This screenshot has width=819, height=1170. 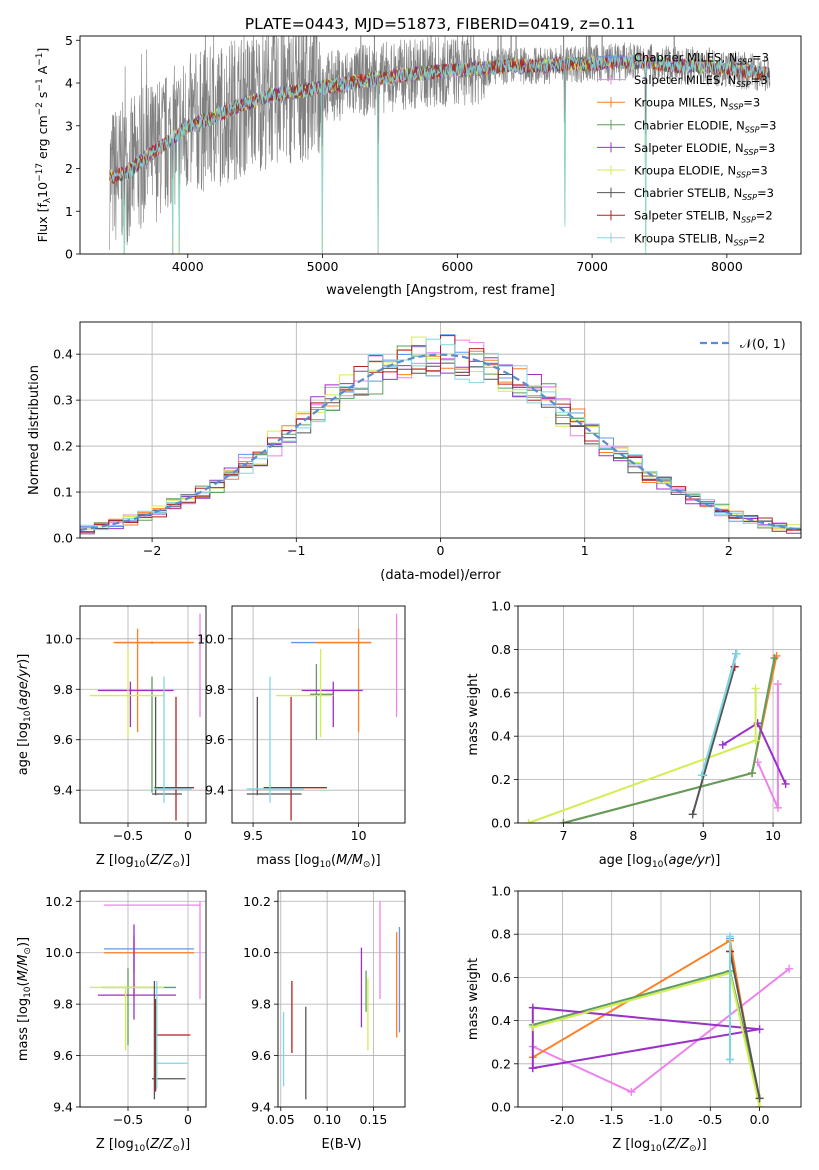 I want to click on ylabel-mass-text: mass [log10(M/M⊙)], so click(x=24, y=999).